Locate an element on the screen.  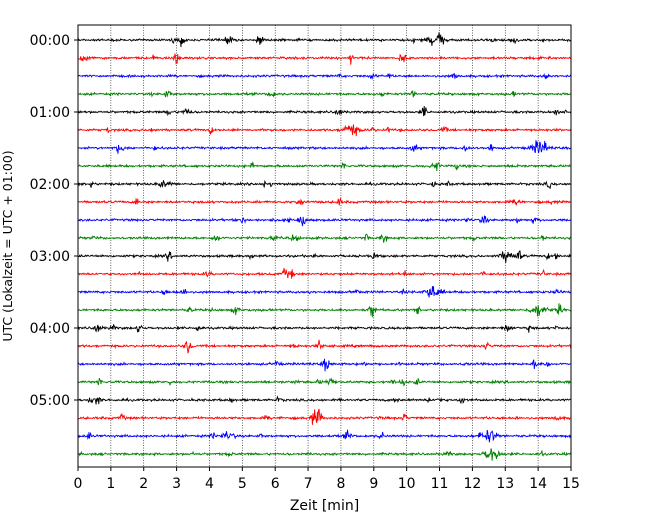
x-tick-label: 2 is located at coordinates (143, 484).